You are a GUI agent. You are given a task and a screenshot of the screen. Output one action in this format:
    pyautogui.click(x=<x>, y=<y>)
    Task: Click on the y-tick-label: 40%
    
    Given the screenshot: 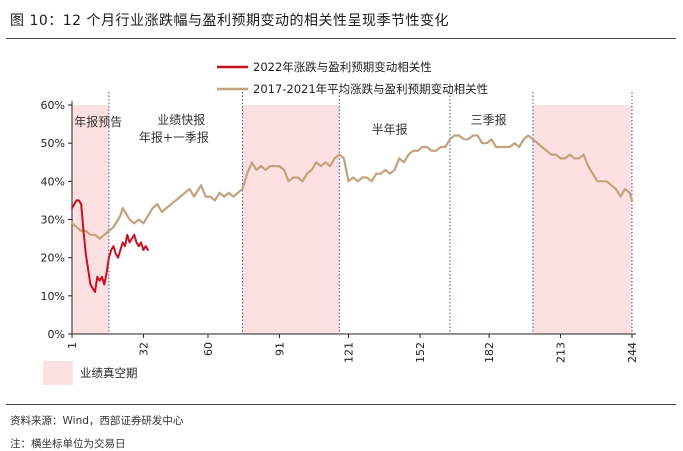 What is the action you would take?
    pyautogui.click(x=53, y=181)
    